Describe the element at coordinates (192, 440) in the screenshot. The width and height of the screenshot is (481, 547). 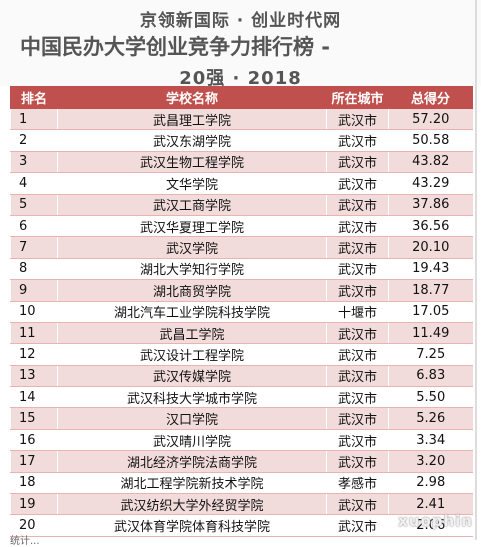
I see `school-name-cell: 武汉晴川学院` at that location.